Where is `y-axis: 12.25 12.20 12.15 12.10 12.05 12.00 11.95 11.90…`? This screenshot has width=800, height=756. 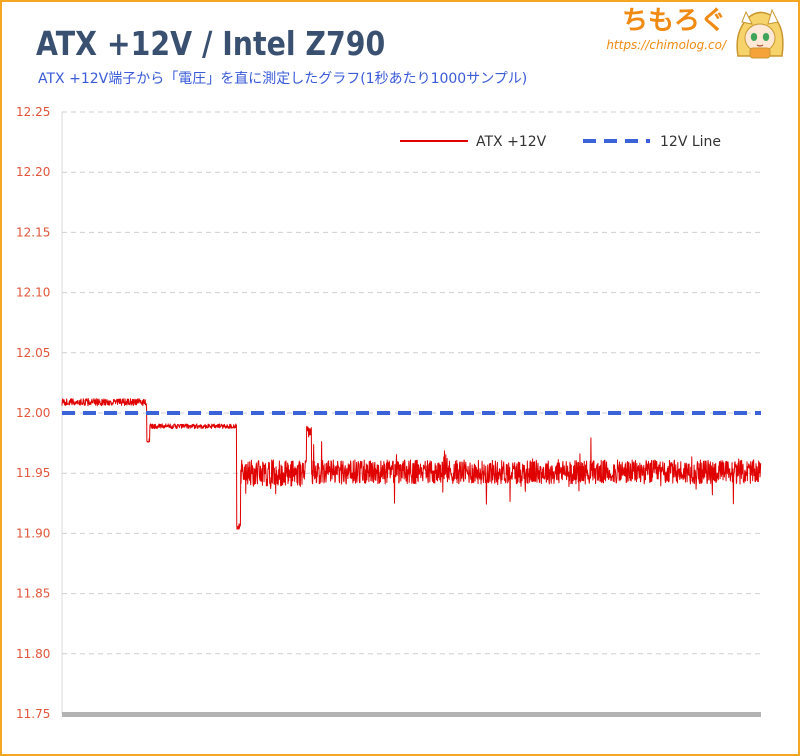
y-axis: 12.25 12.20 12.15 12.10 12.05 12.00 11.95 11.90… is located at coordinates (33, 413).